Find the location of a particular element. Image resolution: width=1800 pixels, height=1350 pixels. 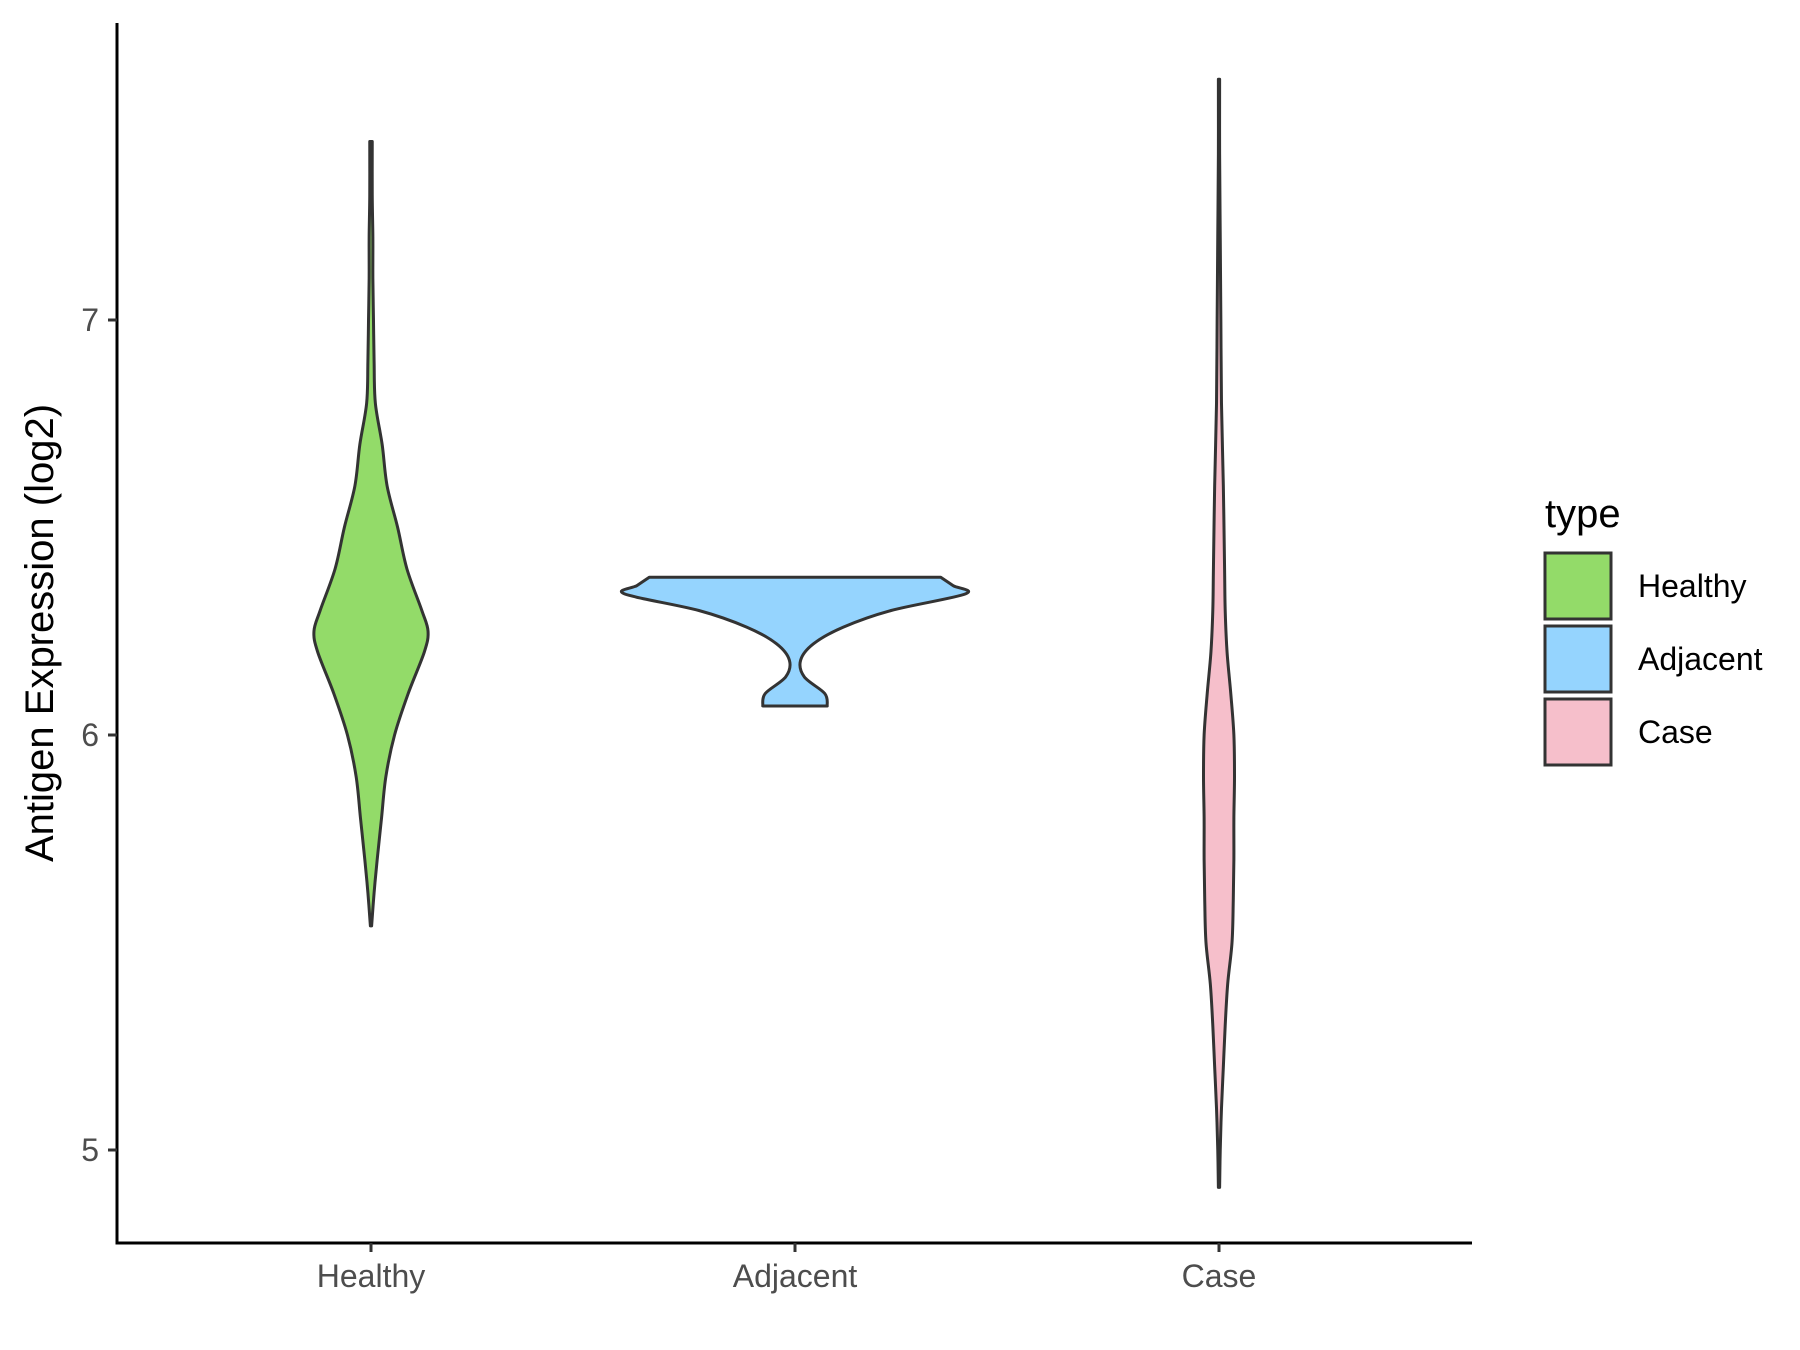

legend-items: Healthy Adjacent Case is located at coordinates (1653, 659).